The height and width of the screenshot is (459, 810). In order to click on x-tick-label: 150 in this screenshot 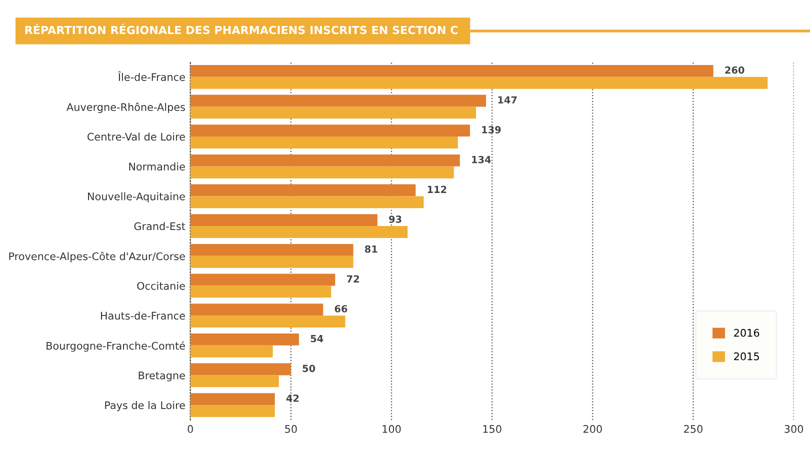, I will do `click(492, 429)`.